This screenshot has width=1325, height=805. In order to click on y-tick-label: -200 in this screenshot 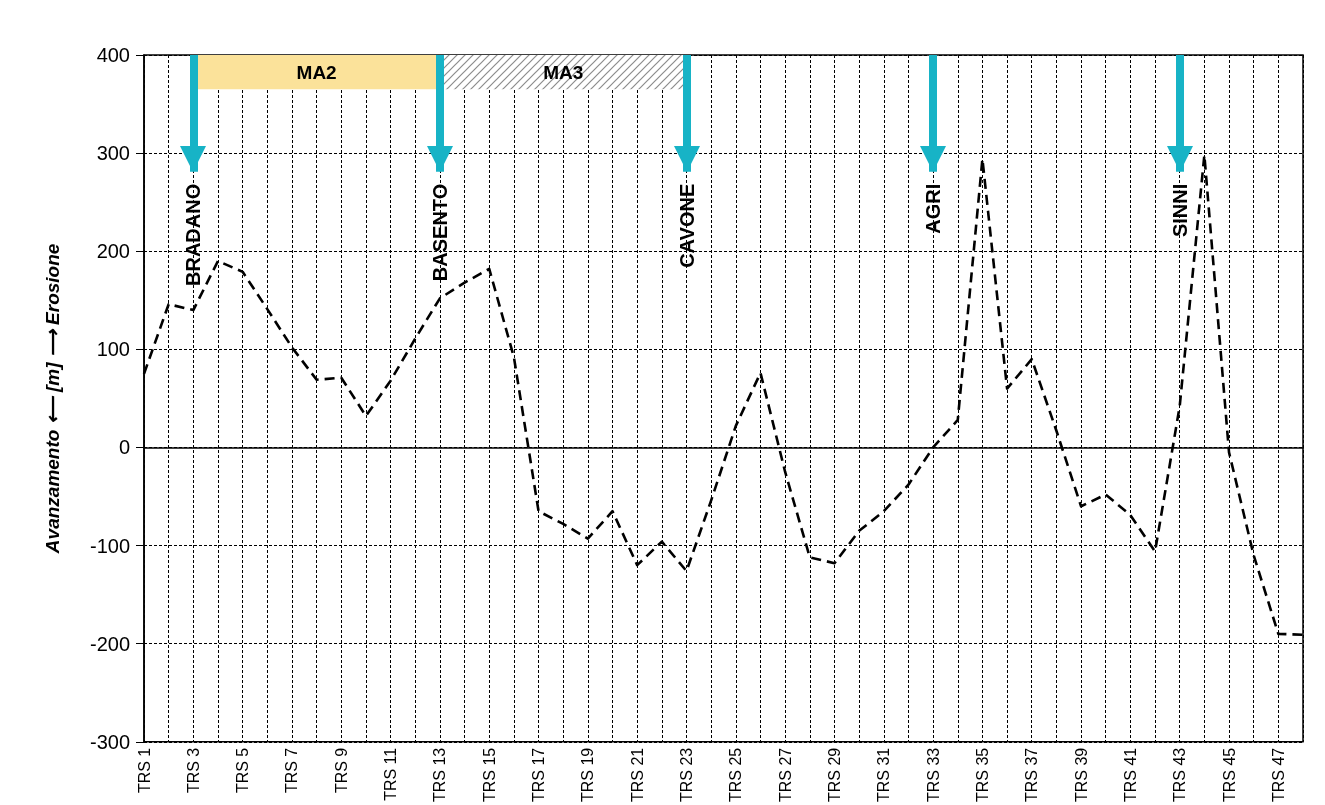, I will do `click(109, 643)`.